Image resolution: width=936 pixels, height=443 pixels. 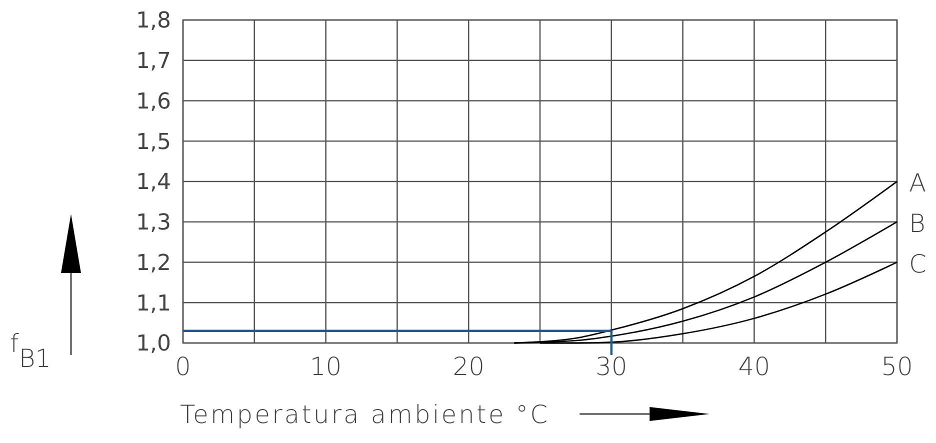 What do you see at coordinates (153, 142) in the screenshot?
I see `y-tick-label: 1,5` at bounding box center [153, 142].